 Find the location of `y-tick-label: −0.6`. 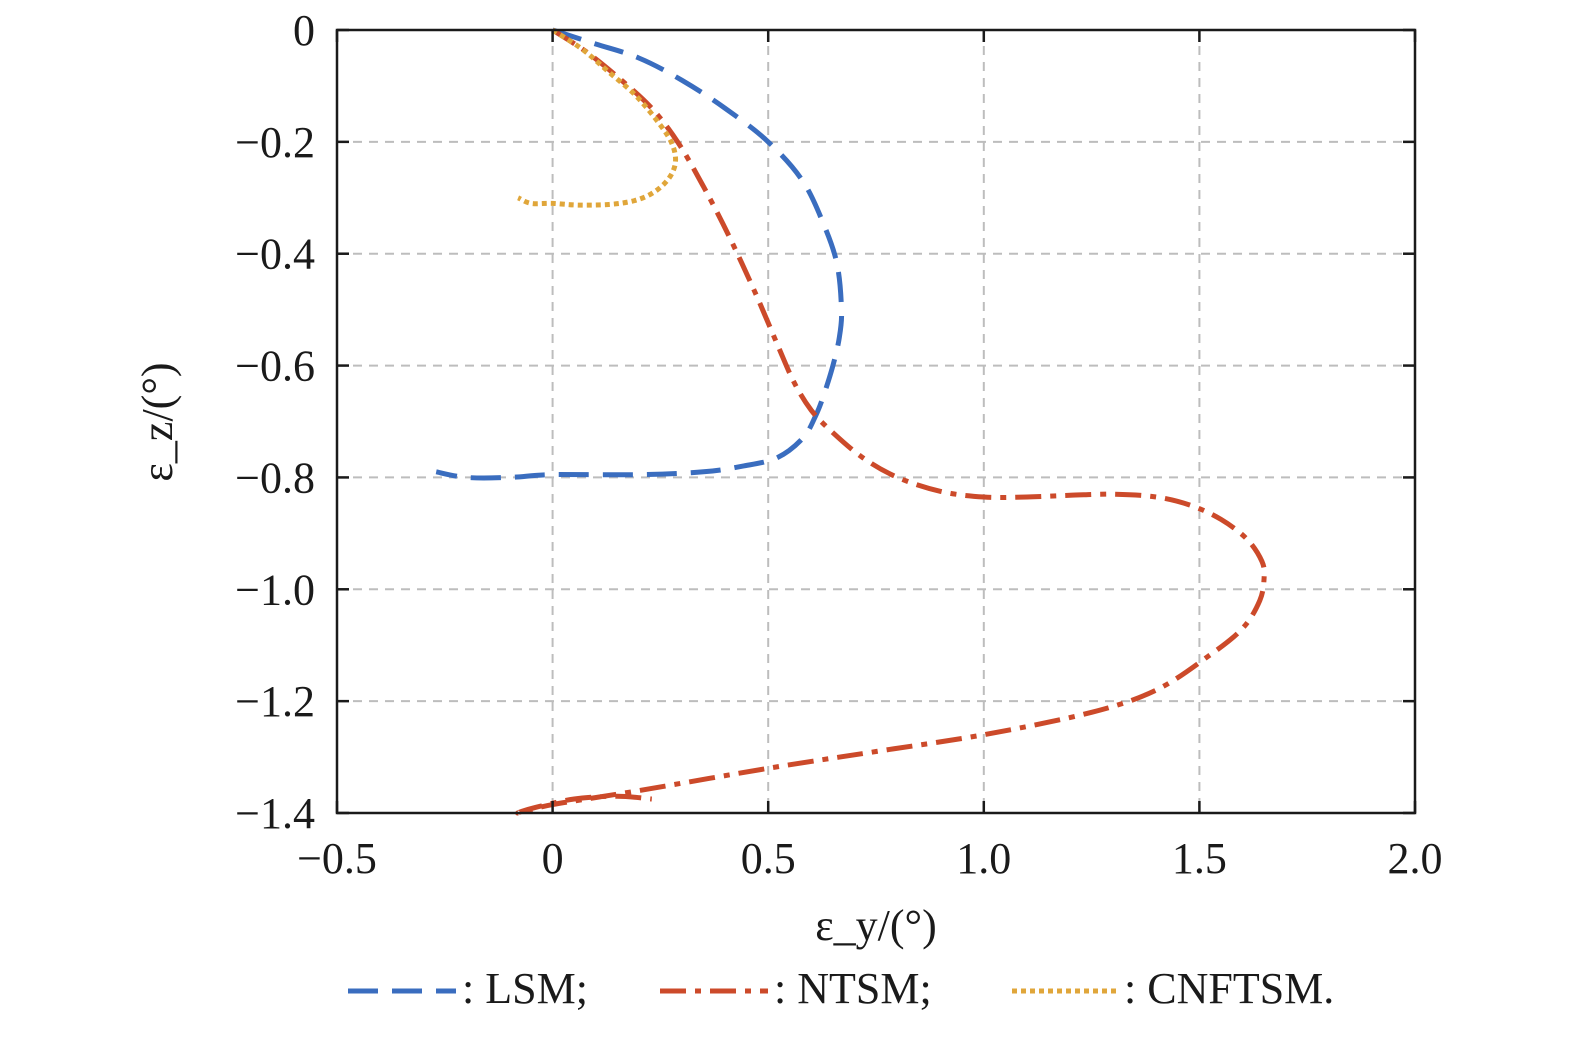

y-tick-label: −0.6 is located at coordinates (275, 366).